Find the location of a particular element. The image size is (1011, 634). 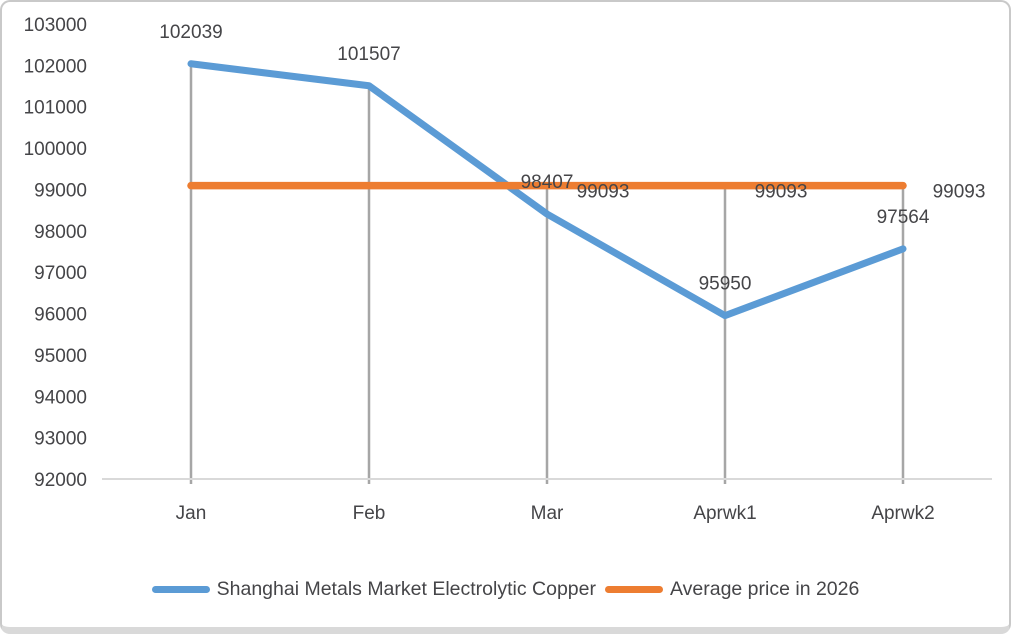

y-axis-tick-label: 95000 is located at coordinates (60, 356).